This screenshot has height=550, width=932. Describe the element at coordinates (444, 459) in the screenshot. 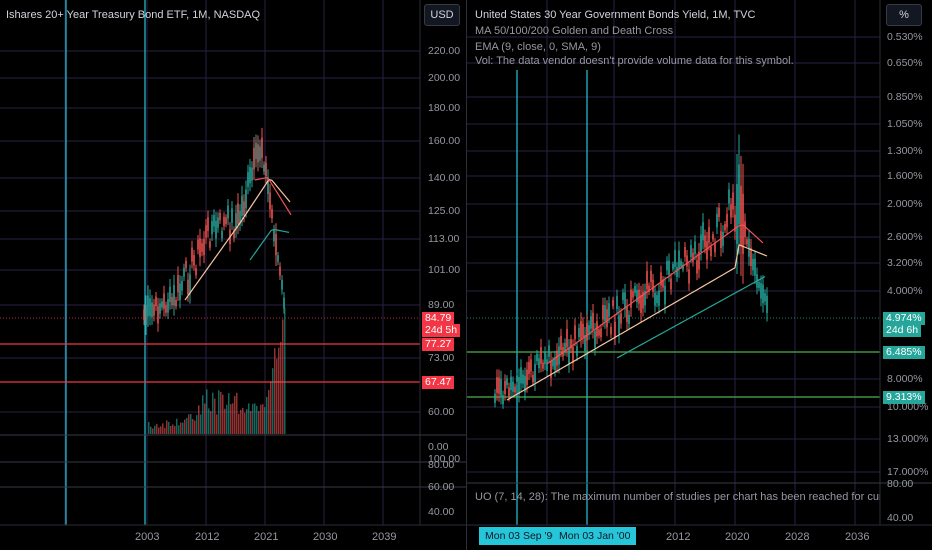

I see `left-osc-tick: 100.00` at that location.